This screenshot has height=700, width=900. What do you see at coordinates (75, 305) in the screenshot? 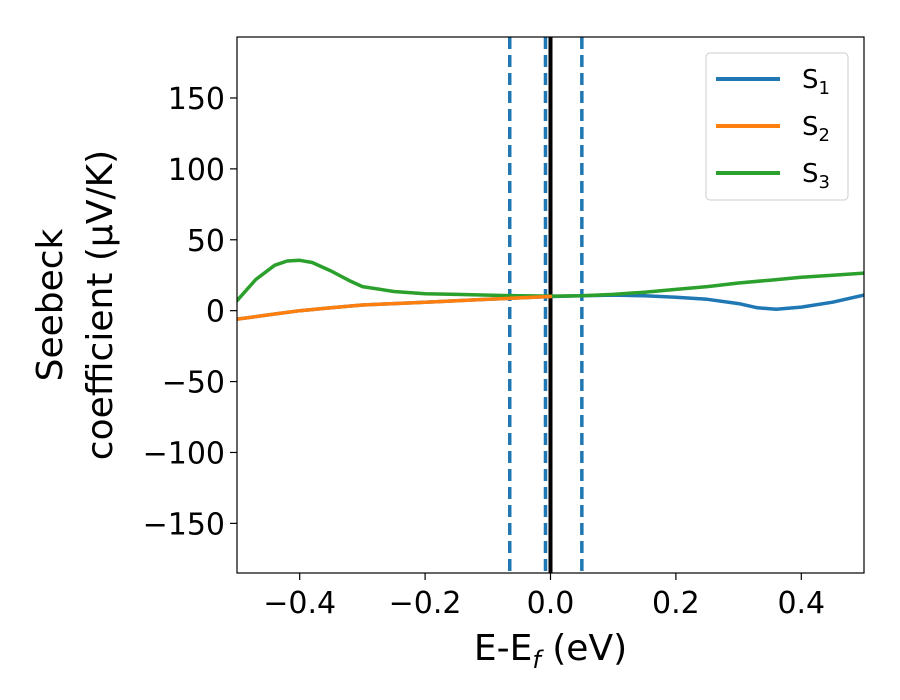
I see `y-axis-title: Seebeck coefficient (μV/K)` at bounding box center [75, 305].